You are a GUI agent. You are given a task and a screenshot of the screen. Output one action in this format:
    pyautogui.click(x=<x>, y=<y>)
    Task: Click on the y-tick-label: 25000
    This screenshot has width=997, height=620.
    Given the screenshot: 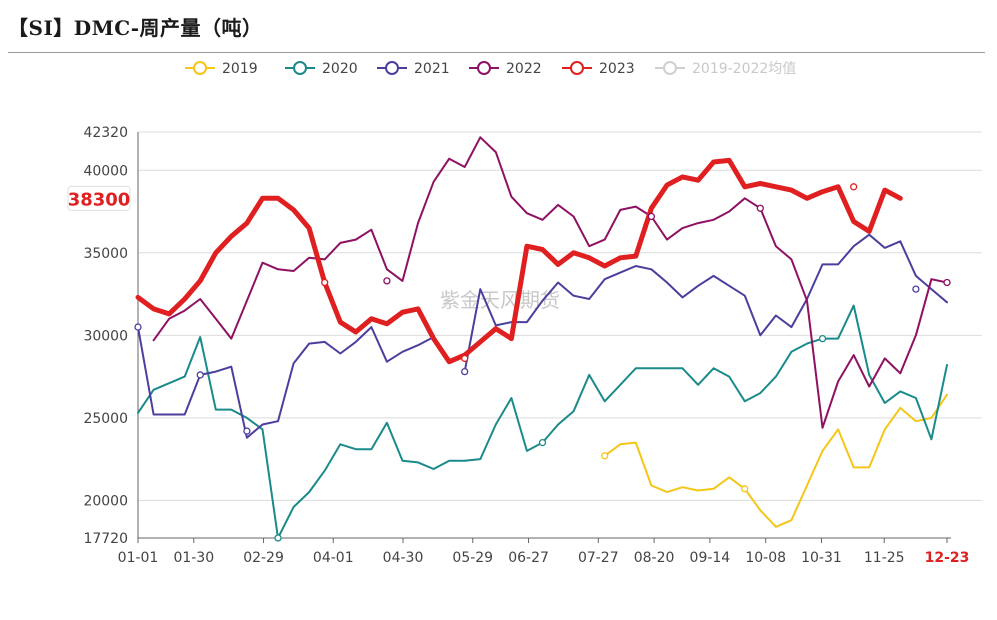 What is the action you would take?
    pyautogui.click(x=105, y=419)
    